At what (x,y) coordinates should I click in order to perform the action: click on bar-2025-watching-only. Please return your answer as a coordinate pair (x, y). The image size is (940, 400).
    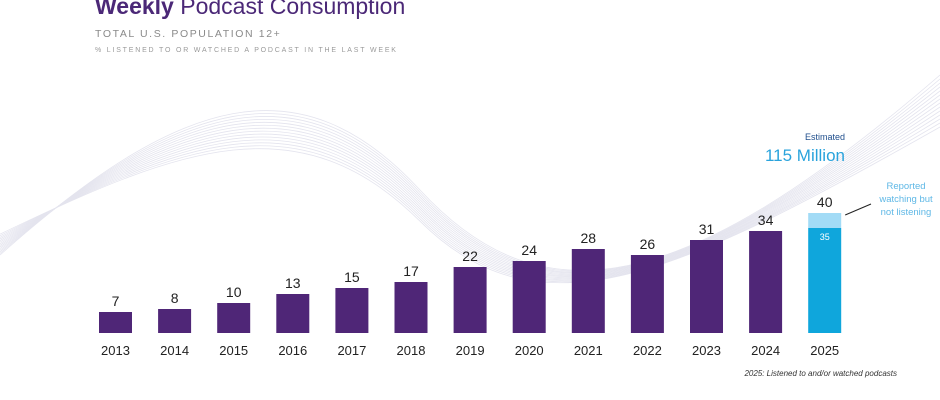
    Looking at the image, I should click on (825, 220).